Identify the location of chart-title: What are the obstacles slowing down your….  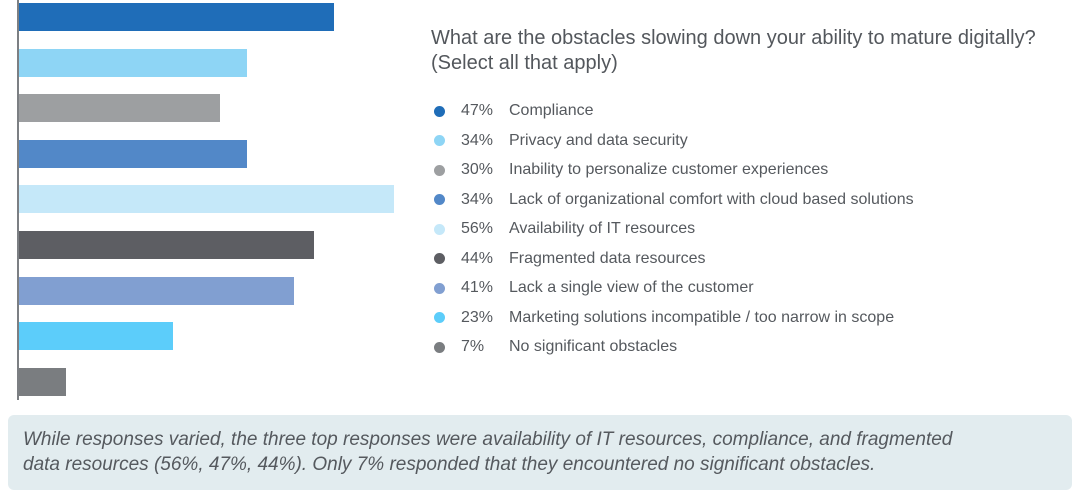
(733, 50).